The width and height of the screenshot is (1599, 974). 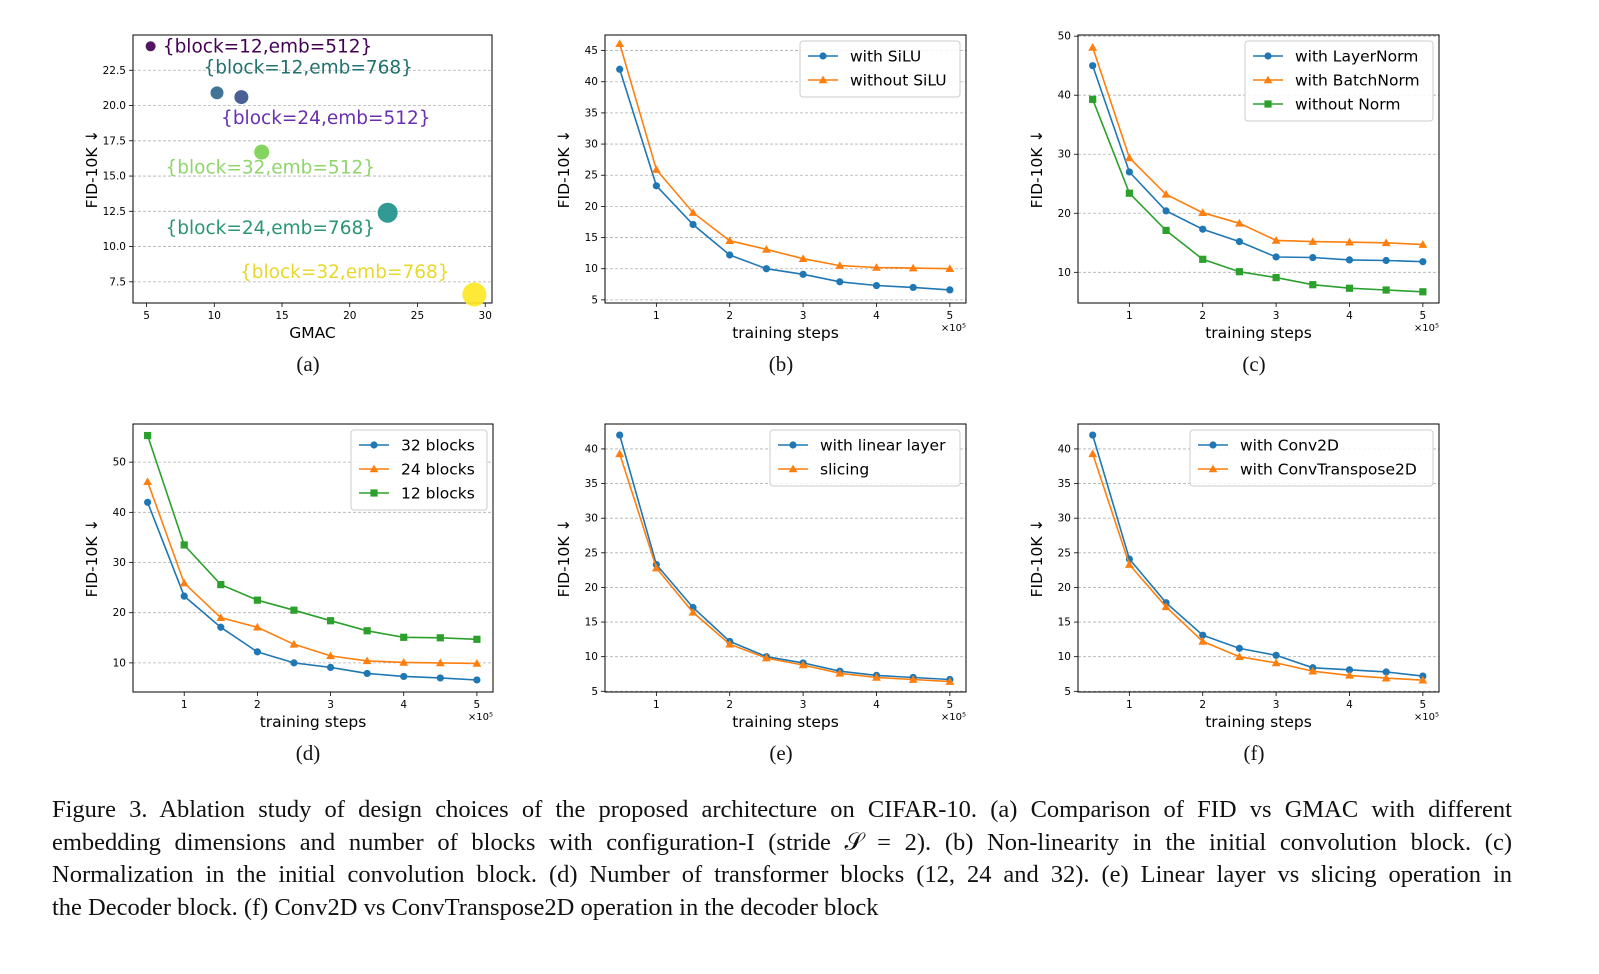 What do you see at coordinates (1202, 705) in the screenshot?
I see `x-tick-label: 2` at bounding box center [1202, 705].